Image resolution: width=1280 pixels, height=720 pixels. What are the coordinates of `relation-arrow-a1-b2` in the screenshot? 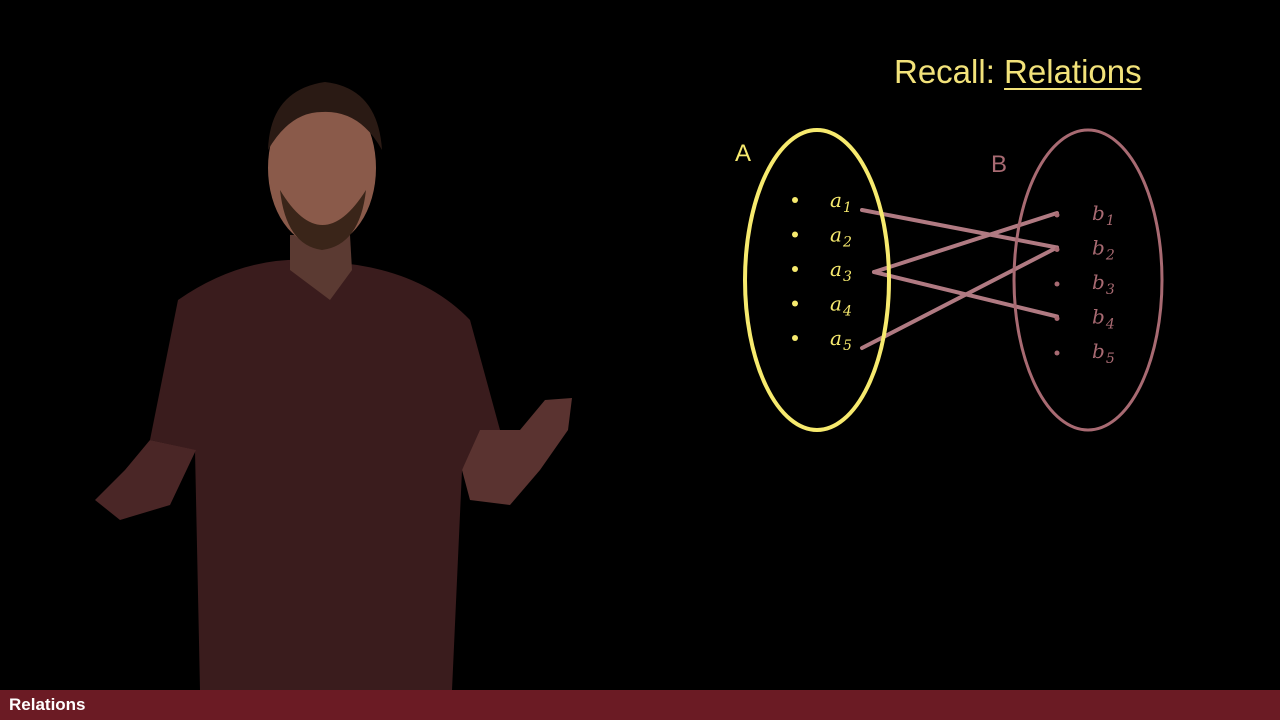 It's located at (959, 229).